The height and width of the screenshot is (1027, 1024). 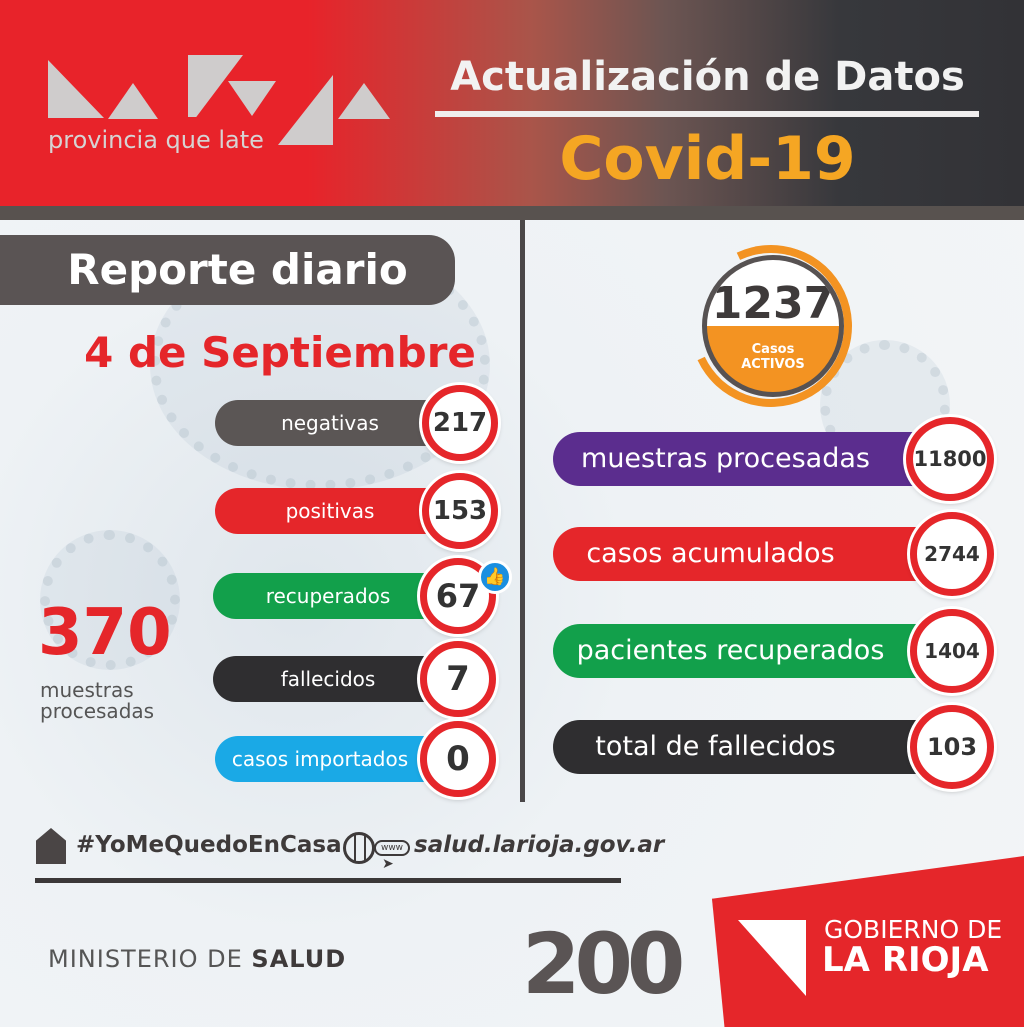 I want to click on active-label-1: Casos, so click(x=773, y=349).